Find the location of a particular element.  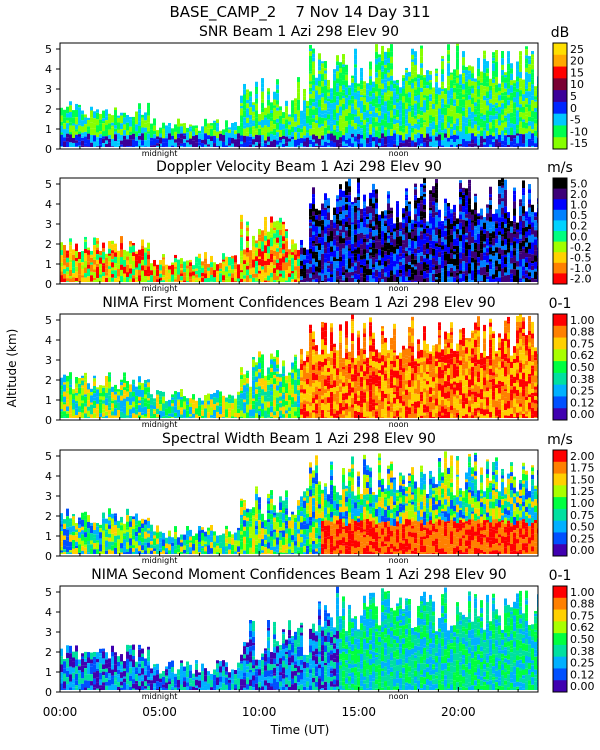

colorbar-tick-label: 1.75 is located at coordinates (582, 468).